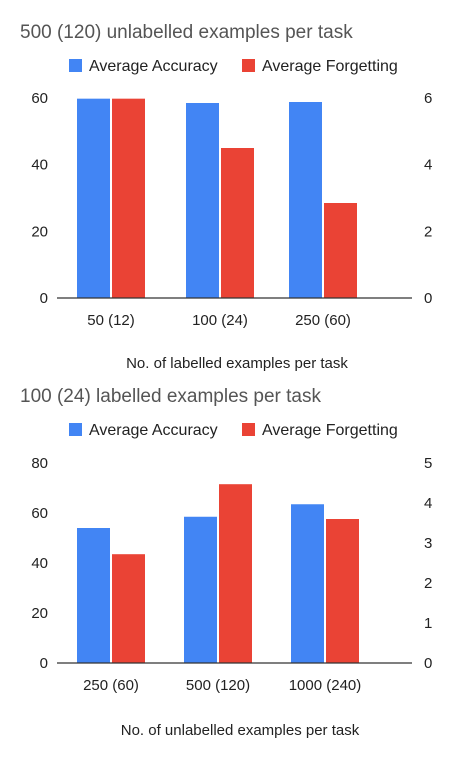 The width and height of the screenshot is (474, 758). What do you see at coordinates (428, 543) in the screenshot?
I see `right-tick-label: 3` at bounding box center [428, 543].